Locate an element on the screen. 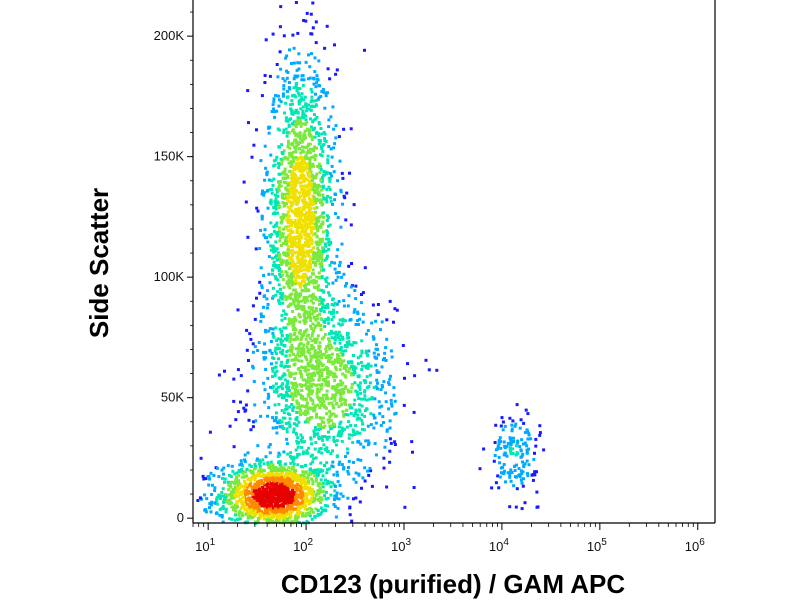  y-tick-label: 0 is located at coordinates (180, 517).